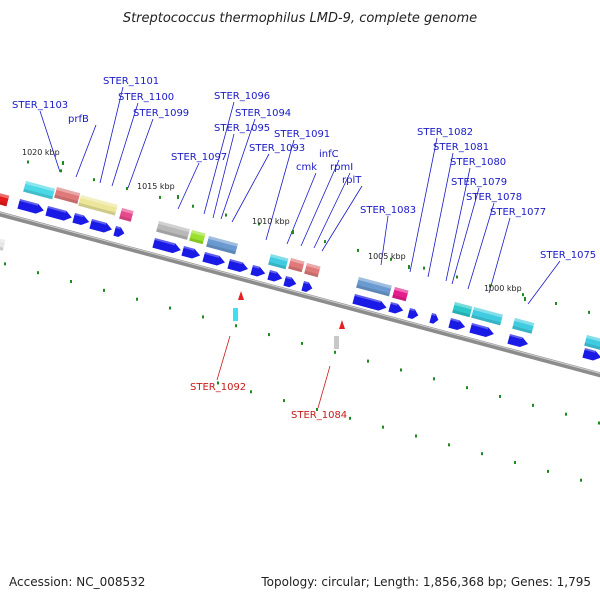 Image resolution: width=600 pixels, height=600 pixels. Describe the element at coordinates (302, 134) in the screenshot. I see `feature-label: STER_1091` at that location.